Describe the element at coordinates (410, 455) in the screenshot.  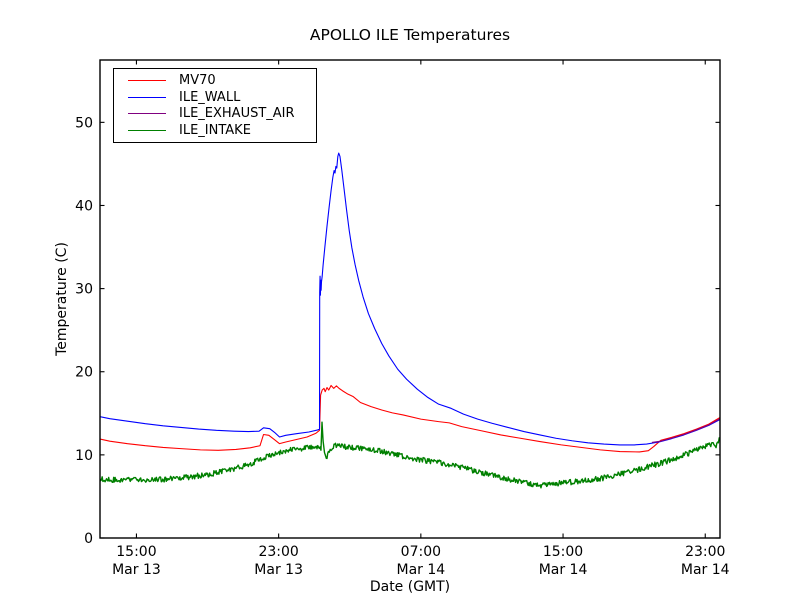
I see `series-line-ILE_INTAKE` at that location.